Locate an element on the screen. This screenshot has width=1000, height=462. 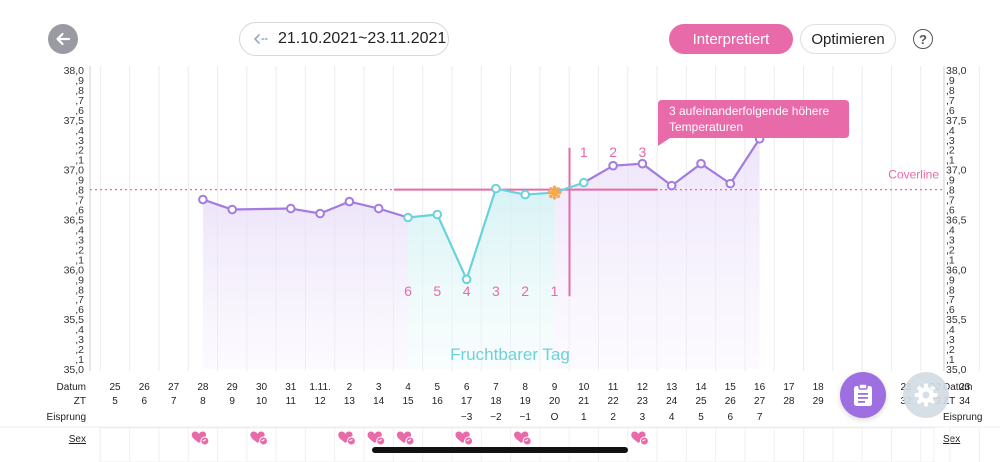
notes-button is located at coordinates (863, 395).